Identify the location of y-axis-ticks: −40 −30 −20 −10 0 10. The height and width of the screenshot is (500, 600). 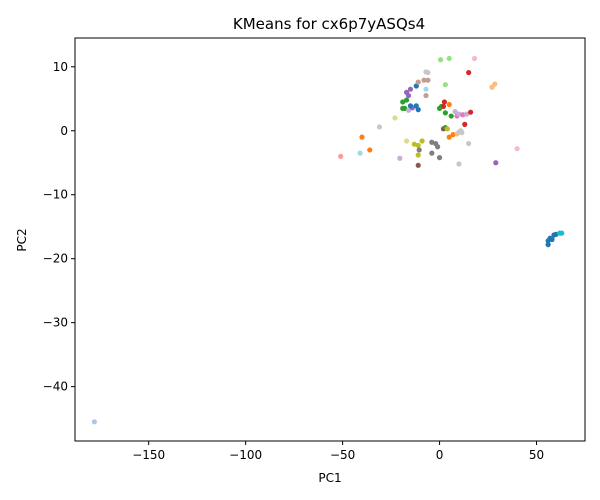
(59, 227).